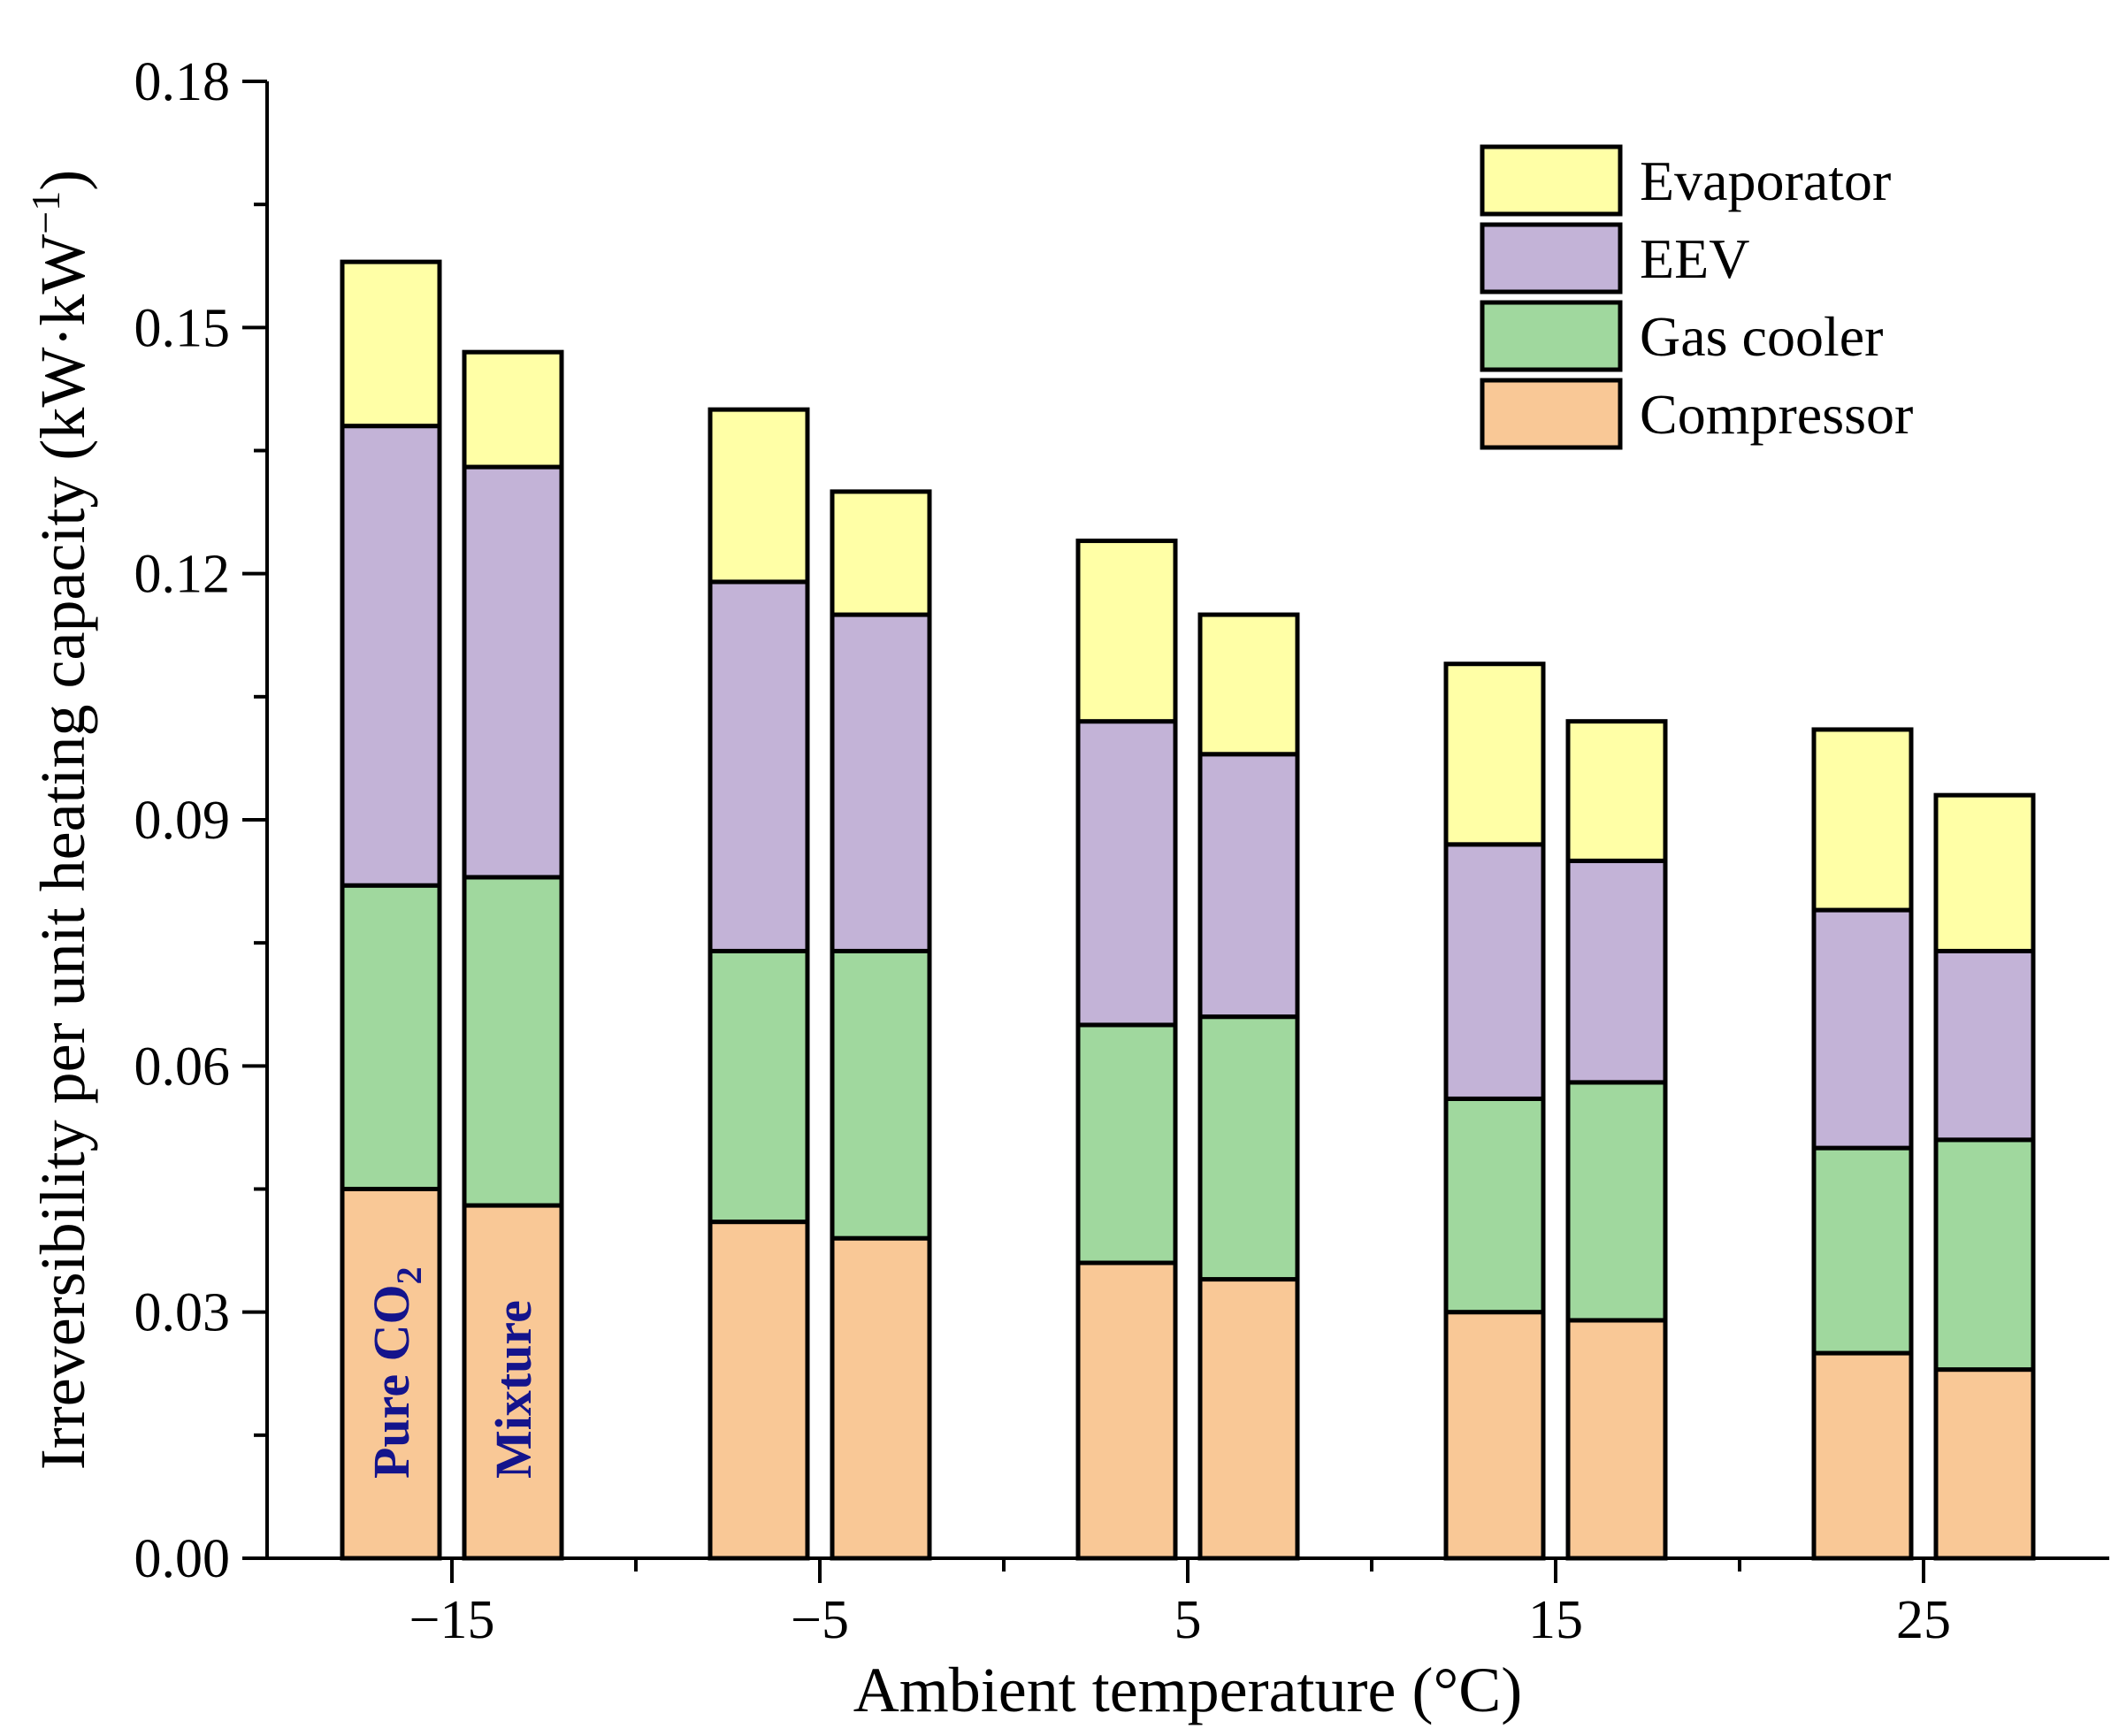 This screenshot has width=2119, height=1736. Describe the element at coordinates (182, 1559) in the screenshot. I see `y-tick-label: 0.00` at that location.